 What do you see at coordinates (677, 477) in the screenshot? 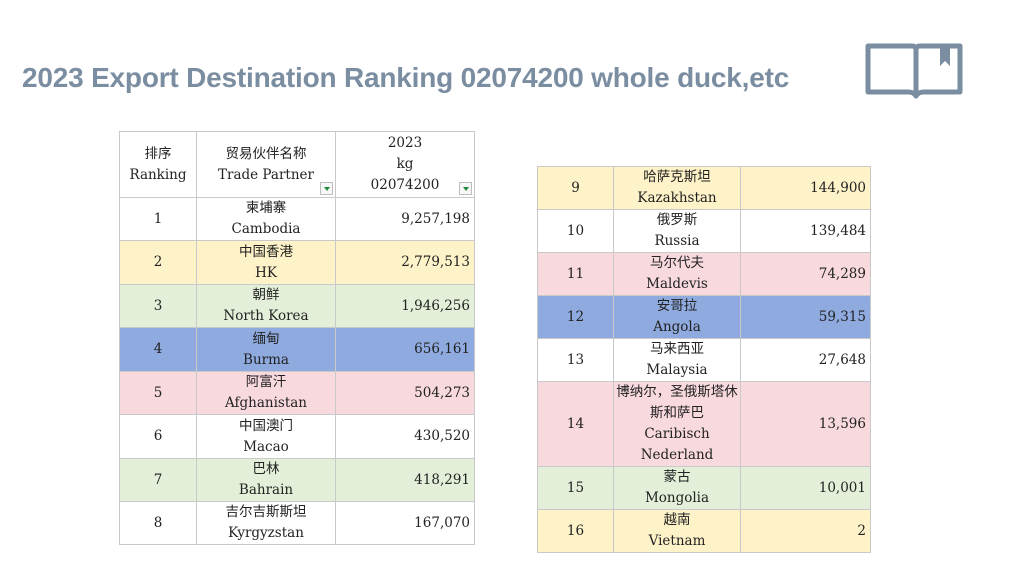
I see `partner-name-cn: 蒙古` at bounding box center [677, 477].